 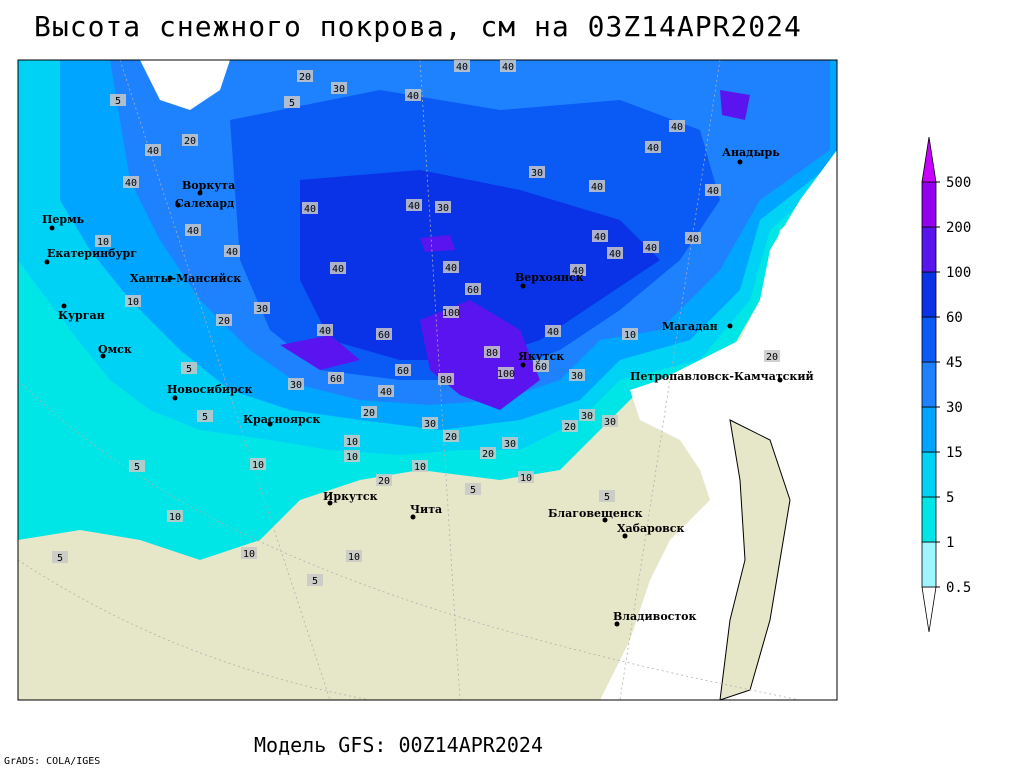 What do you see at coordinates (595, 513) in the screenshot?
I see `city-label: Благовещенск` at bounding box center [595, 513].